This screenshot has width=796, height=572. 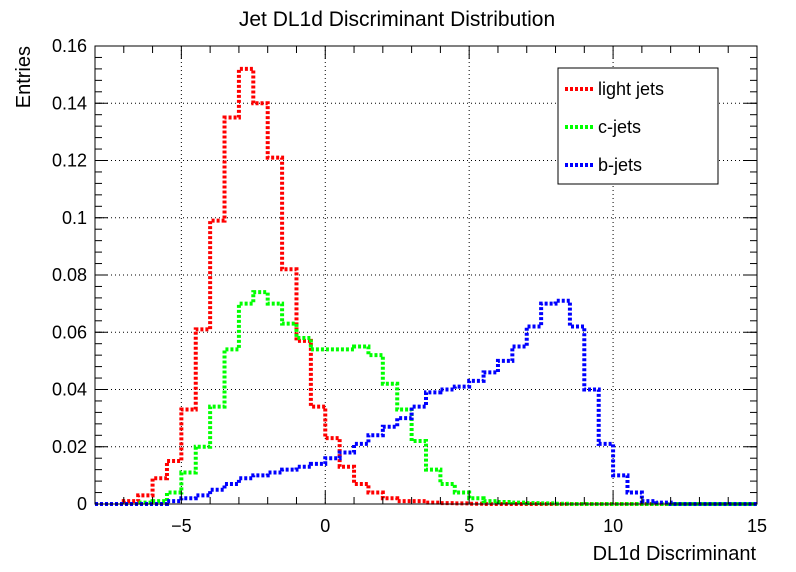 I want to click on legend-label: b-jets, so click(x=620, y=165).